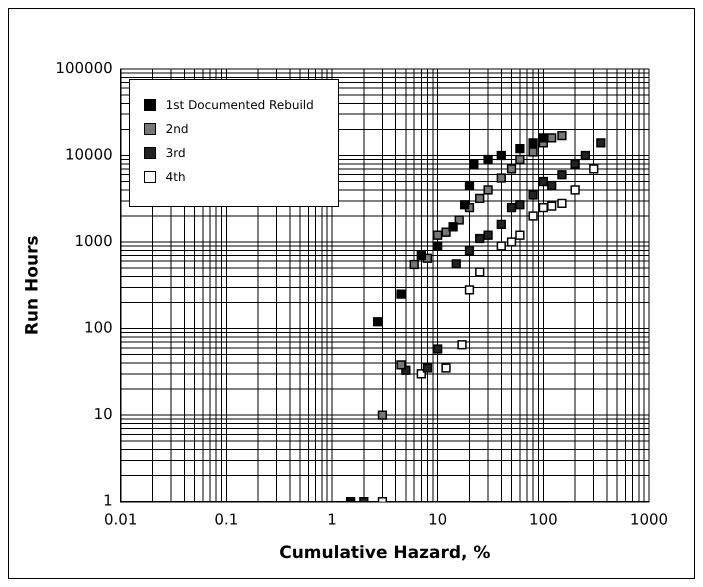 The height and width of the screenshot is (587, 703). Describe the element at coordinates (649, 519) in the screenshot. I see `x-tick-label: 1000` at that location.